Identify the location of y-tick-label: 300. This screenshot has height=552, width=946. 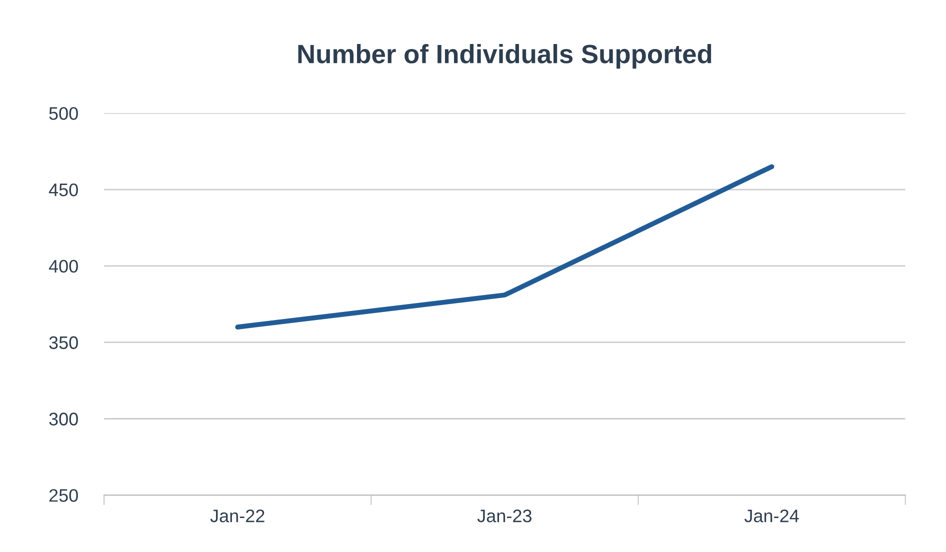
(63, 419).